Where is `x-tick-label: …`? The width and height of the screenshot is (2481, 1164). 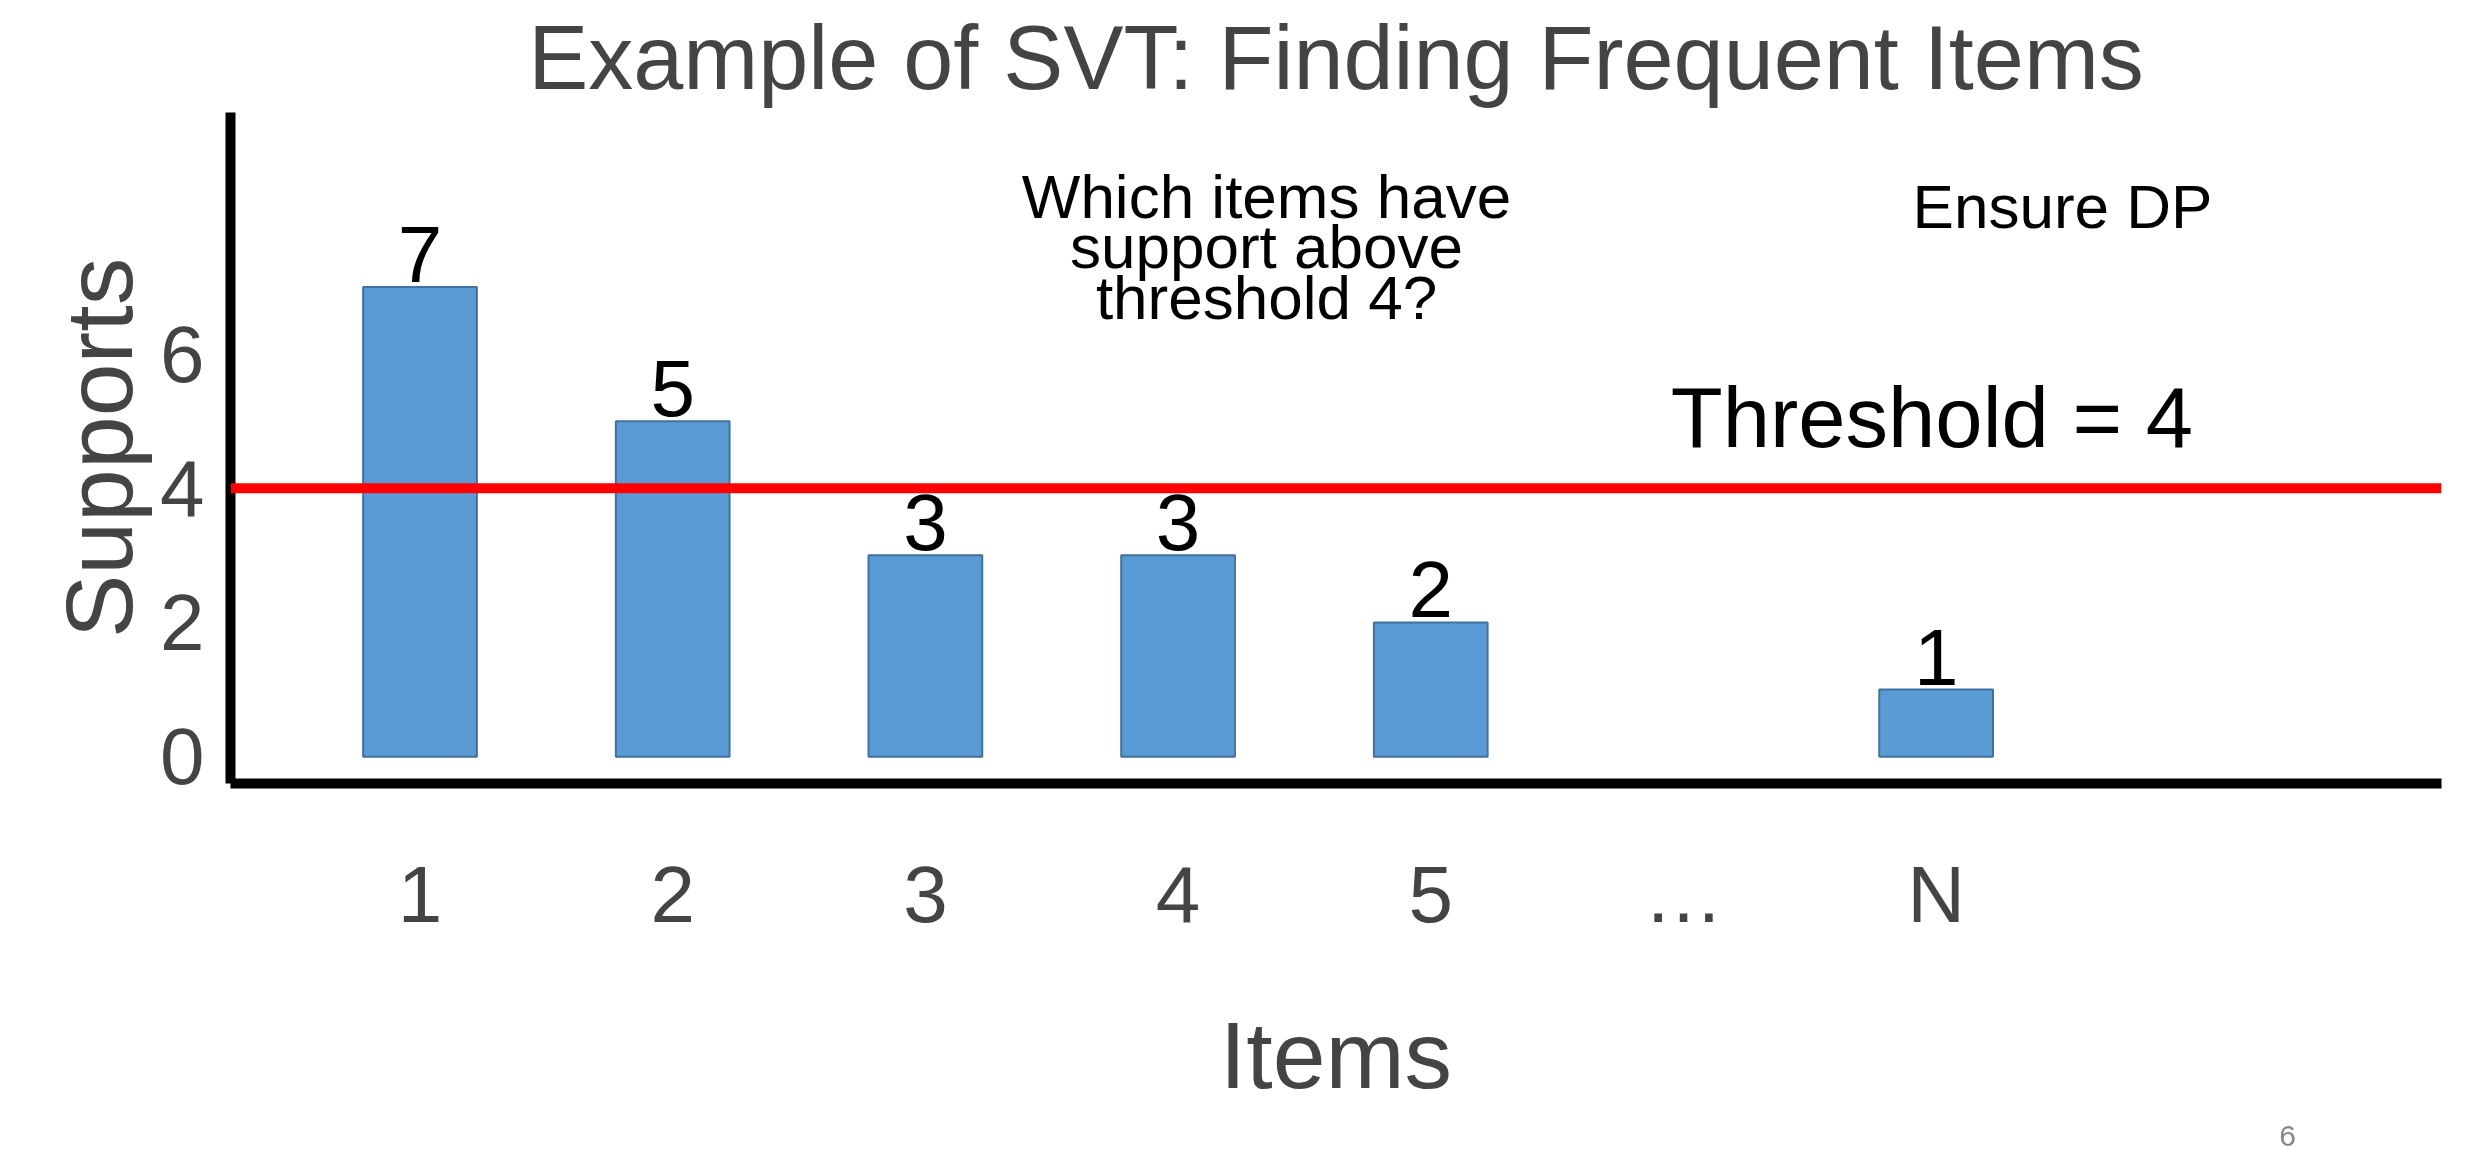 x-tick-label: … is located at coordinates (1683, 894).